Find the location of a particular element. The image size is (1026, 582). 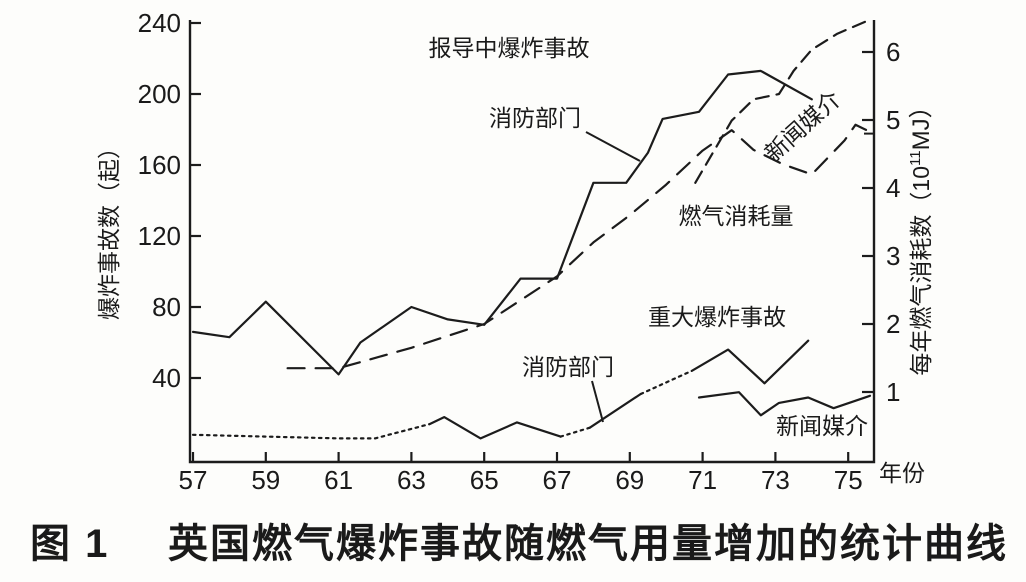

left-tick-label-80: 80 is located at coordinates (166, 307).